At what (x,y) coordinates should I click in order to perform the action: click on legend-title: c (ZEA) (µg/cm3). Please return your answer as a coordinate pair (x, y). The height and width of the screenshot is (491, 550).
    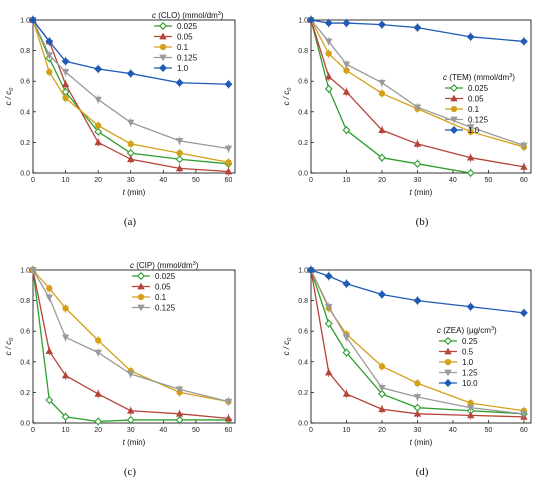
    Looking at the image, I should click on (467, 330).